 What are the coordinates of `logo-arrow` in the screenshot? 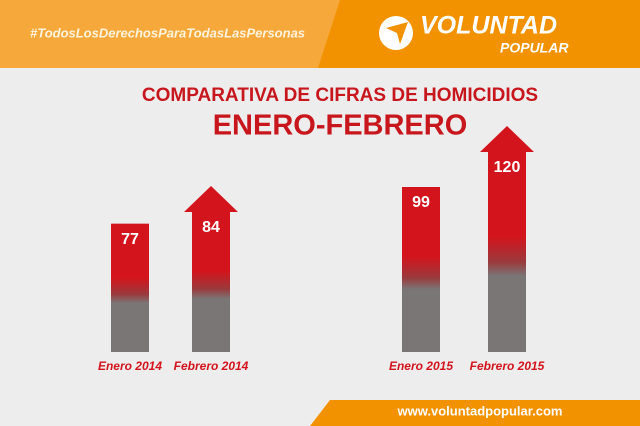 It's located at (397, 33).